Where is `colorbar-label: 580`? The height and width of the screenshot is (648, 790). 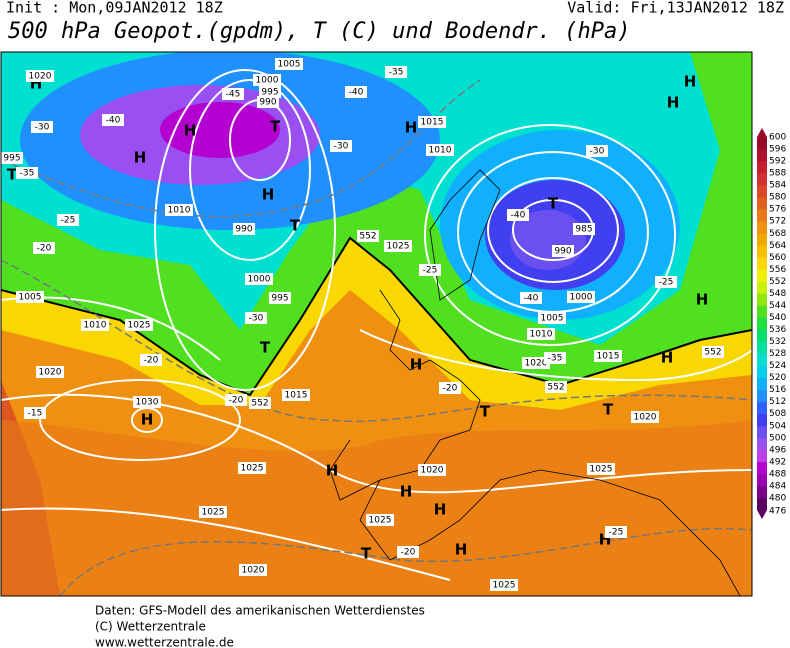
colorbar-label: 580 is located at coordinates (777, 198).